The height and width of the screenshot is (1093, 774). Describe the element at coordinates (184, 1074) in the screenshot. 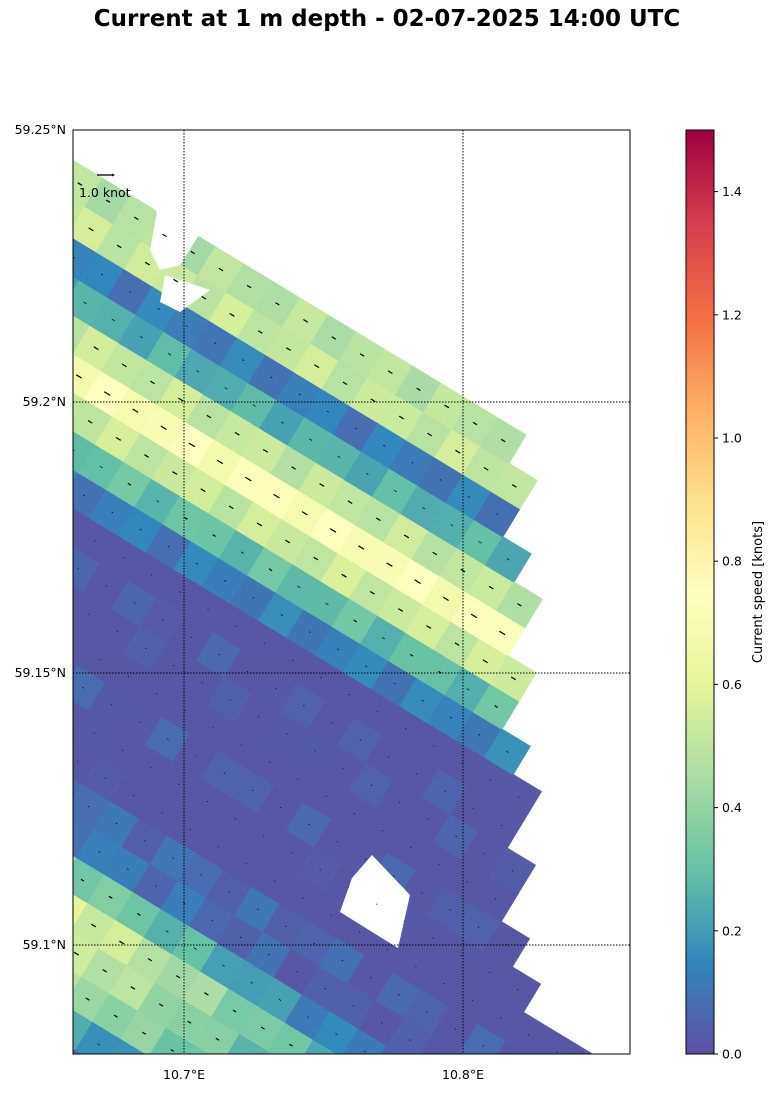

I see `lon-label-10-7: 10.7°E` at that location.